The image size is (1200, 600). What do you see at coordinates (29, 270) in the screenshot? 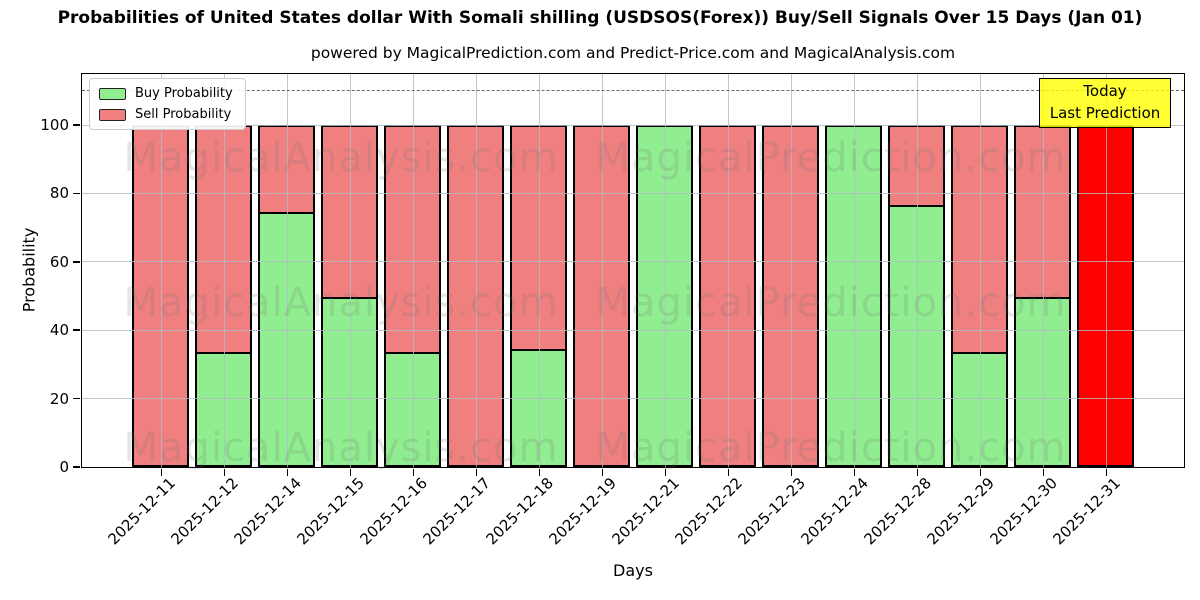
I see `y-axis-label: Probability` at bounding box center [29, 270].